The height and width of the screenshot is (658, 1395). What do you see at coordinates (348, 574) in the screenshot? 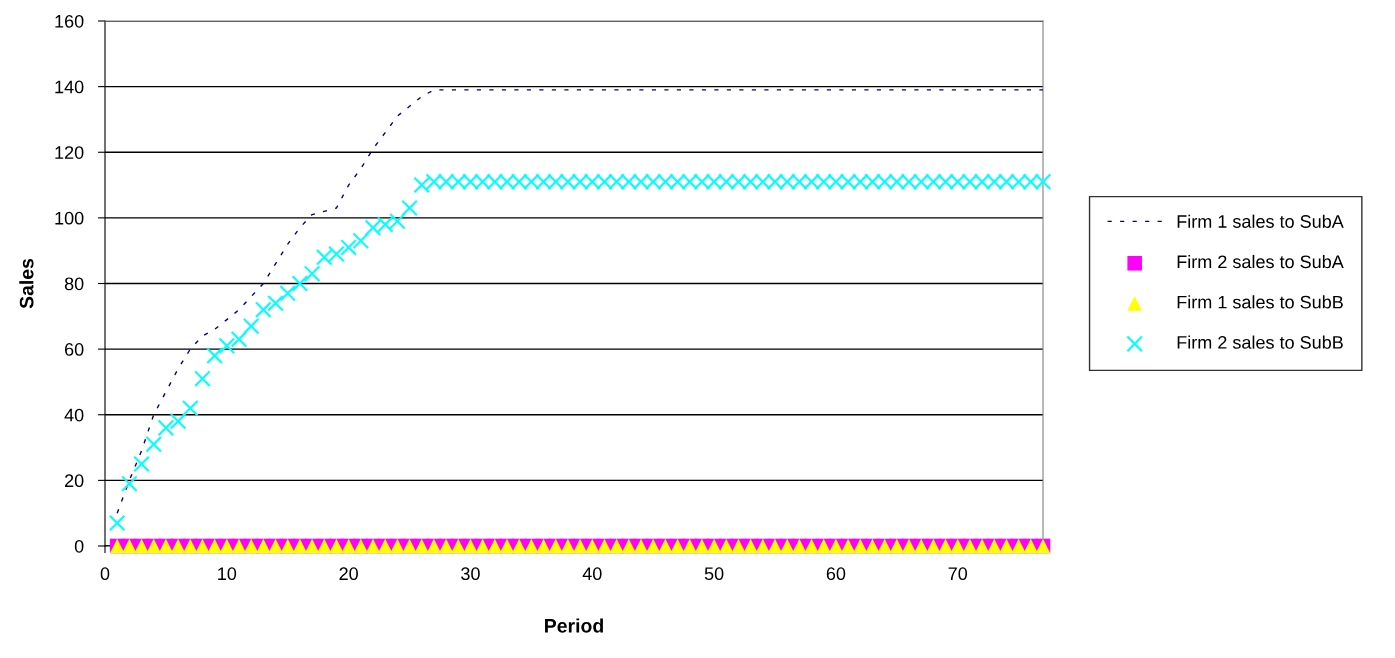
I see `x-tick-label: 20` at bounding box center [348, 574].